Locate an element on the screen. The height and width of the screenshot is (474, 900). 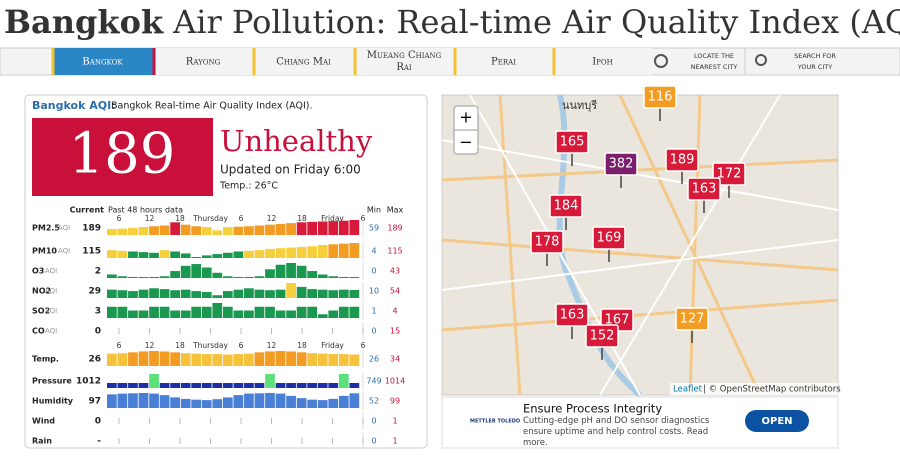
row-name: PM10 is located at coordinates (44, 251).